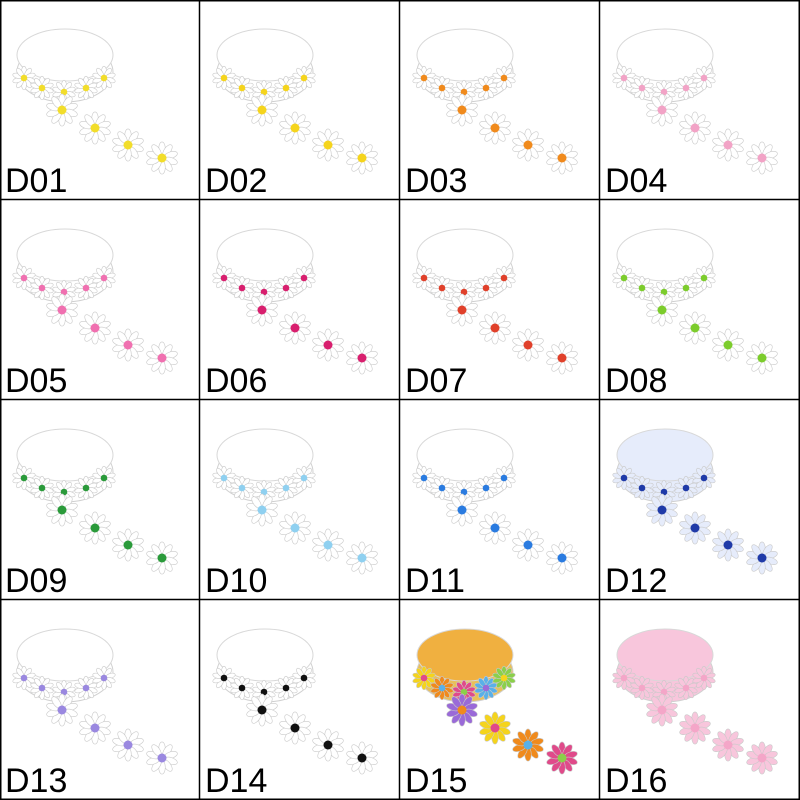 This screenshot has width=800, height=800. What do you see at coordinates (636, 581) in the screenshot?
I see `variant-label: D12` at bounding box center [636, 581].